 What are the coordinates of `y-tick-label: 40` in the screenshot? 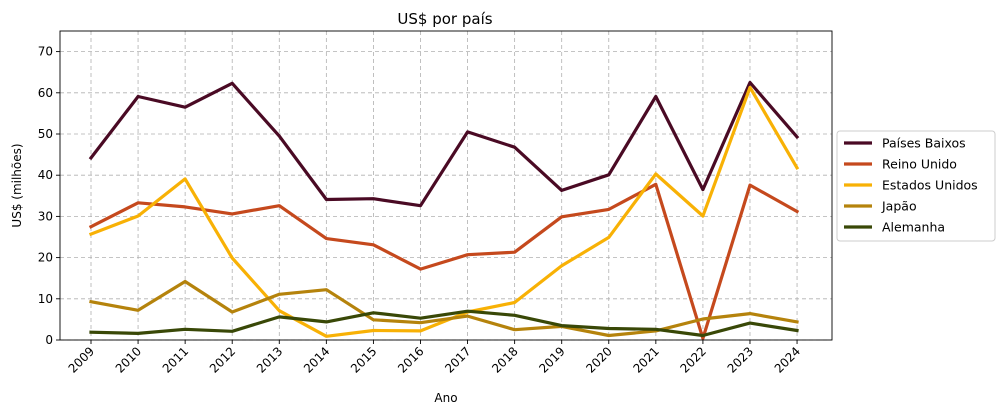 It's located at (45, 175).